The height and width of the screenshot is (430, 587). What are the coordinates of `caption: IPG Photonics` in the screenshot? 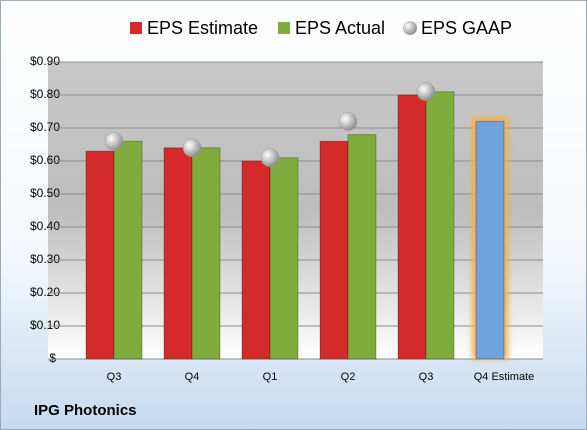 It's located at (85, 410).